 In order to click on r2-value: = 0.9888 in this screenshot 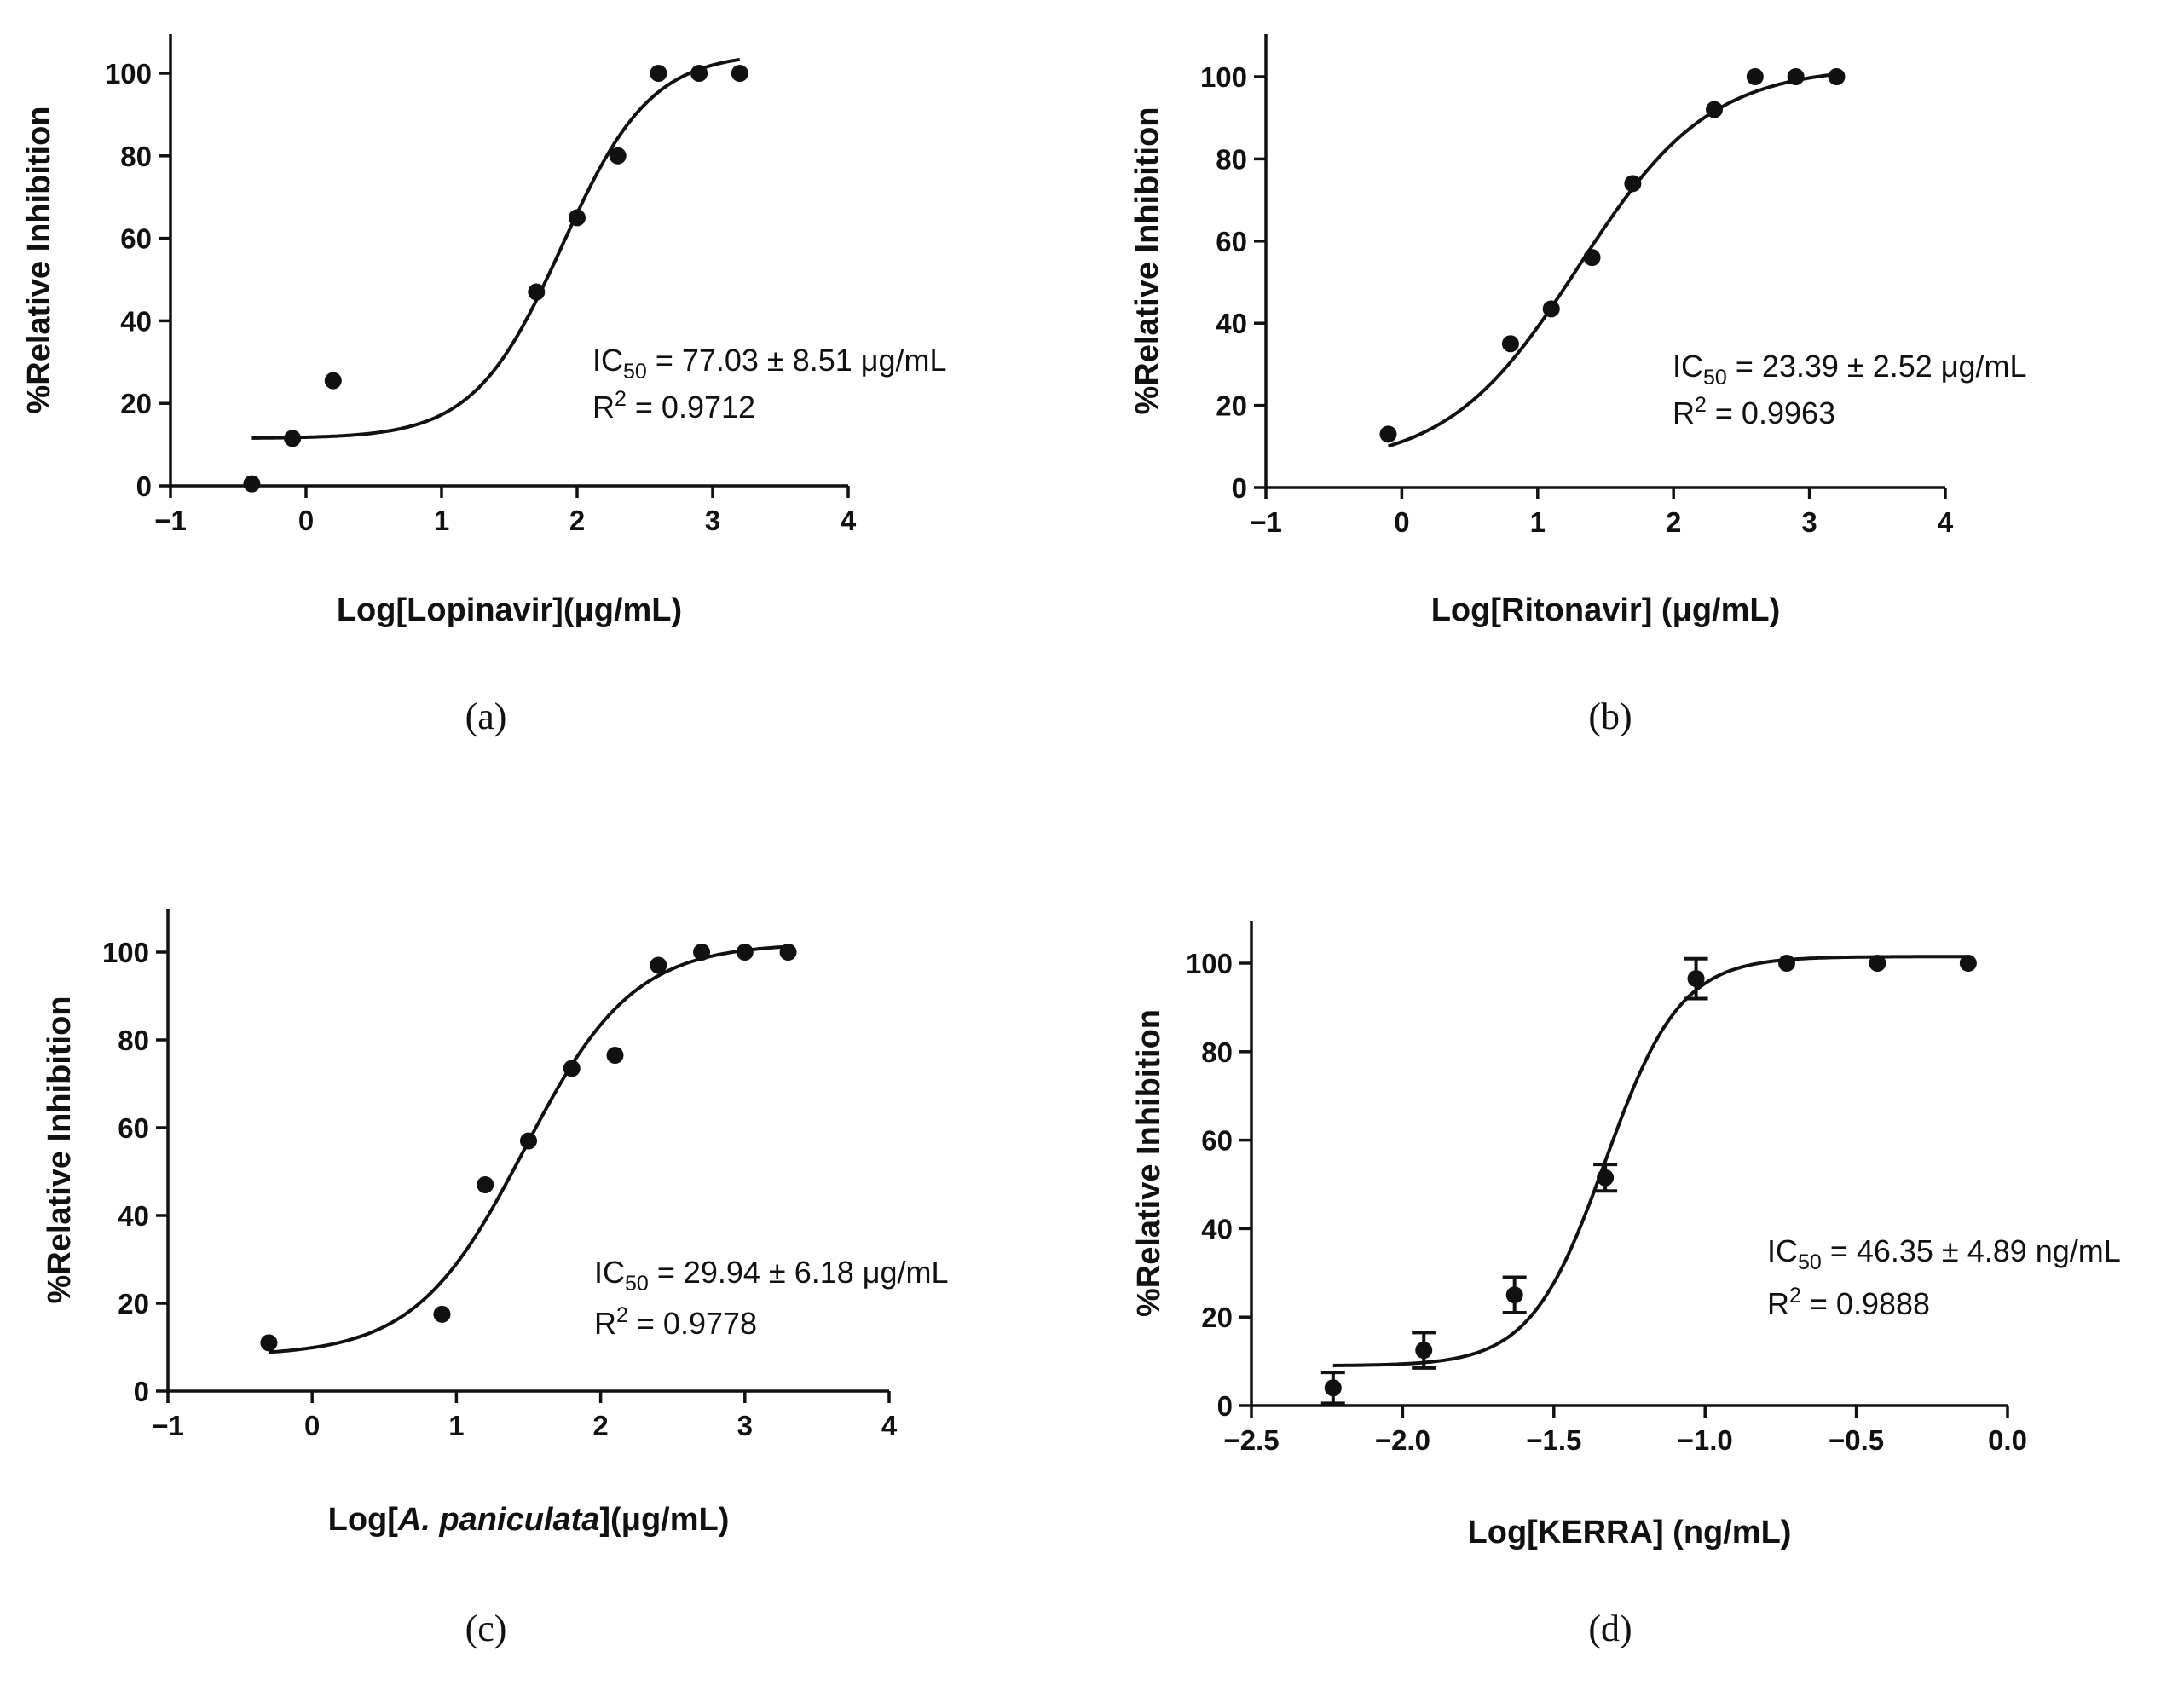, I will do `click(1865, 1304)`.